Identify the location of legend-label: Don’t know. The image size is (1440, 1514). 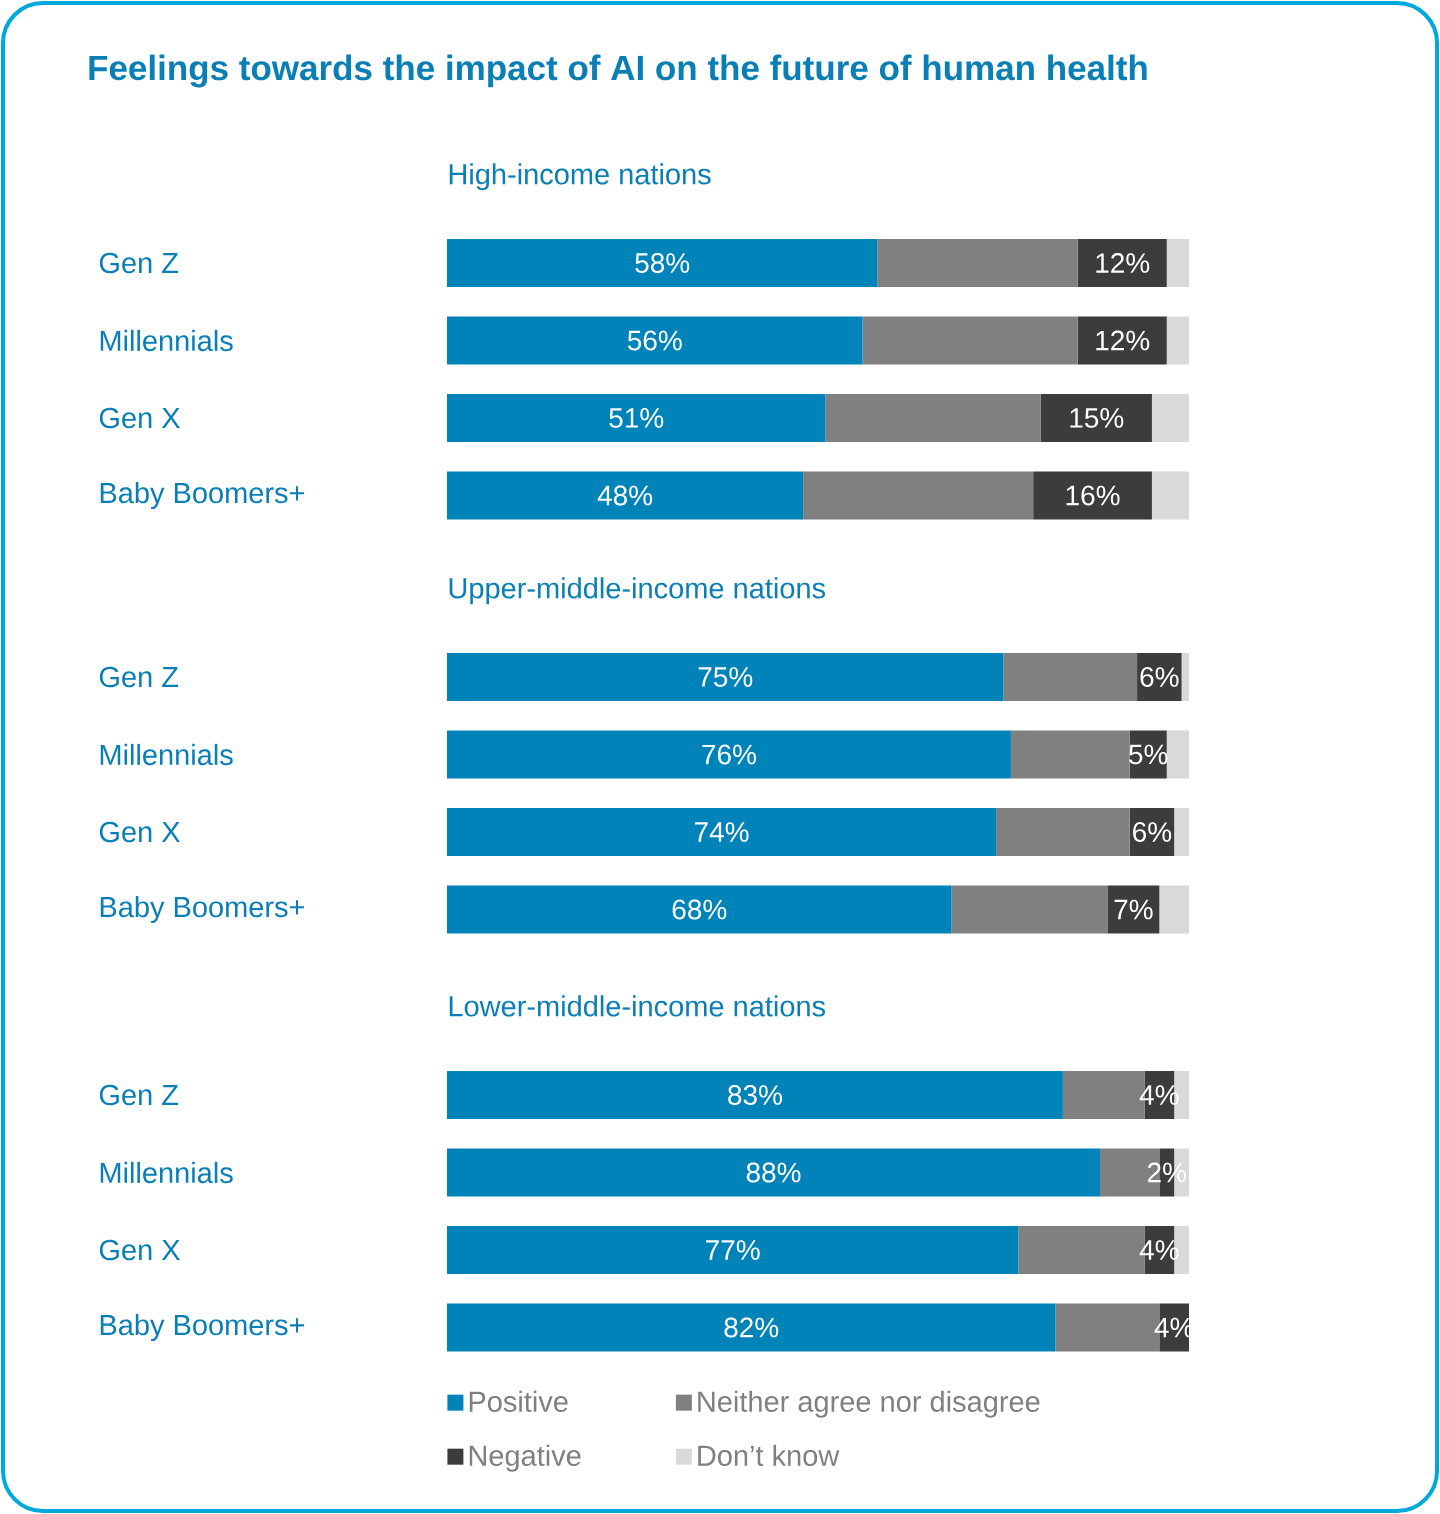
(769, 1455).